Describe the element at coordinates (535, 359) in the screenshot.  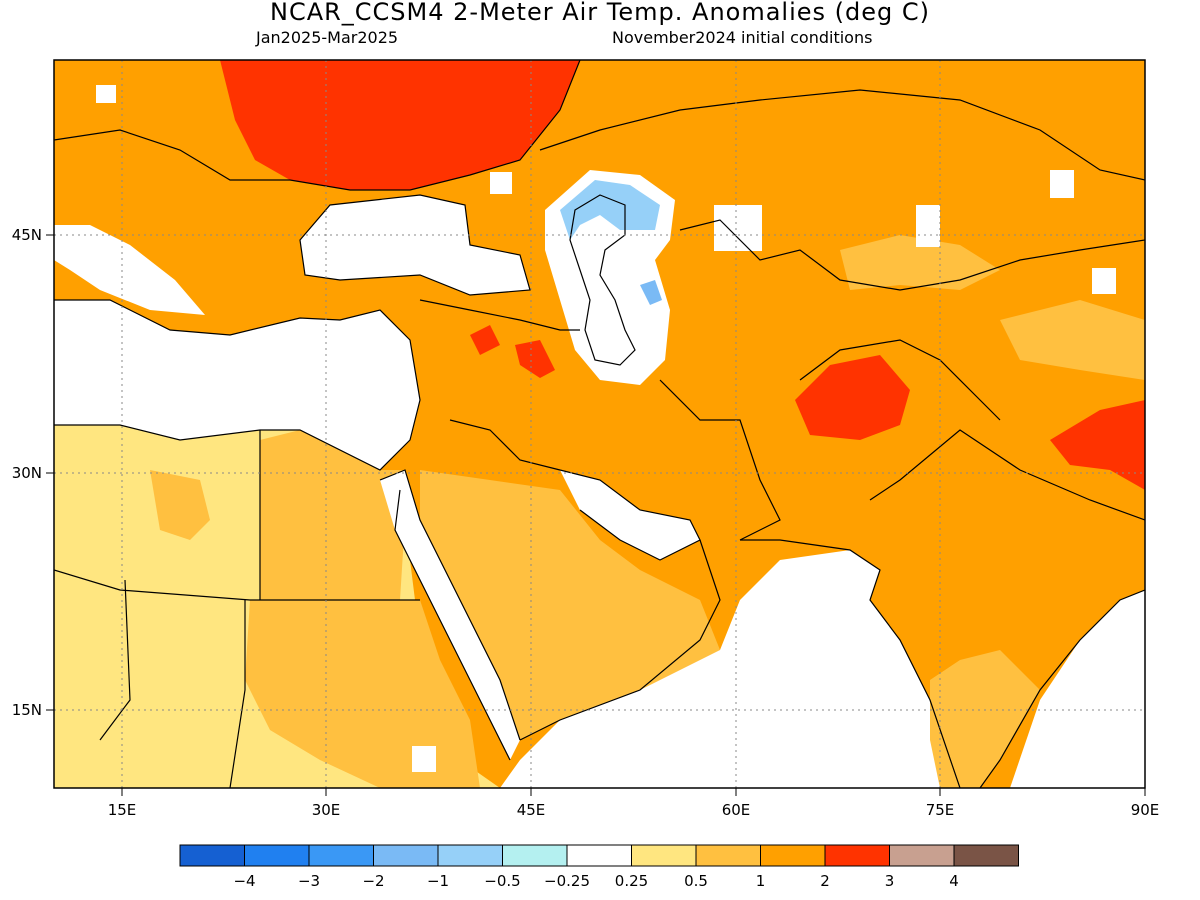
I see `anomaly-region-3-iraq` at that location.